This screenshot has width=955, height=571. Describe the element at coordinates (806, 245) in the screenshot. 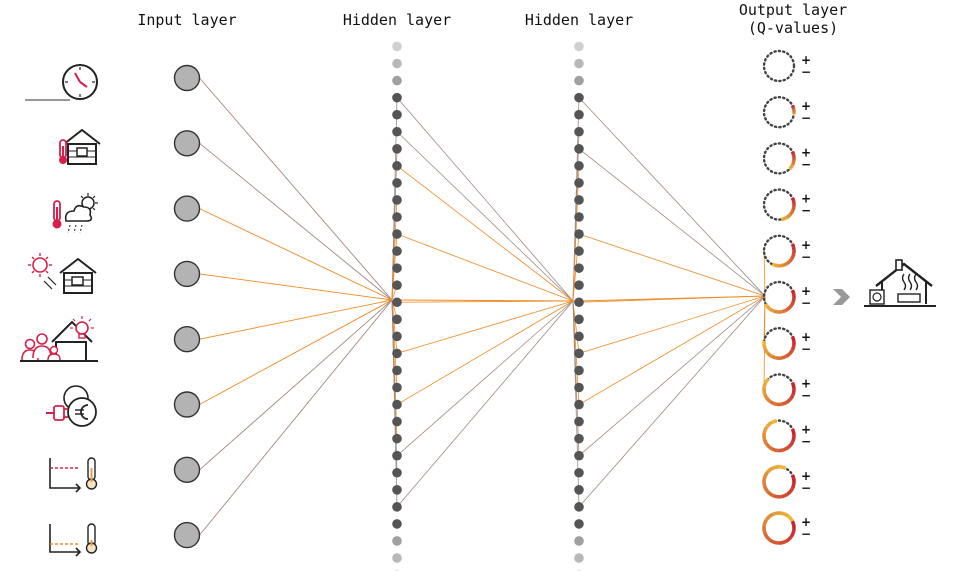

I see `q-value-plus-5: +` at that location.